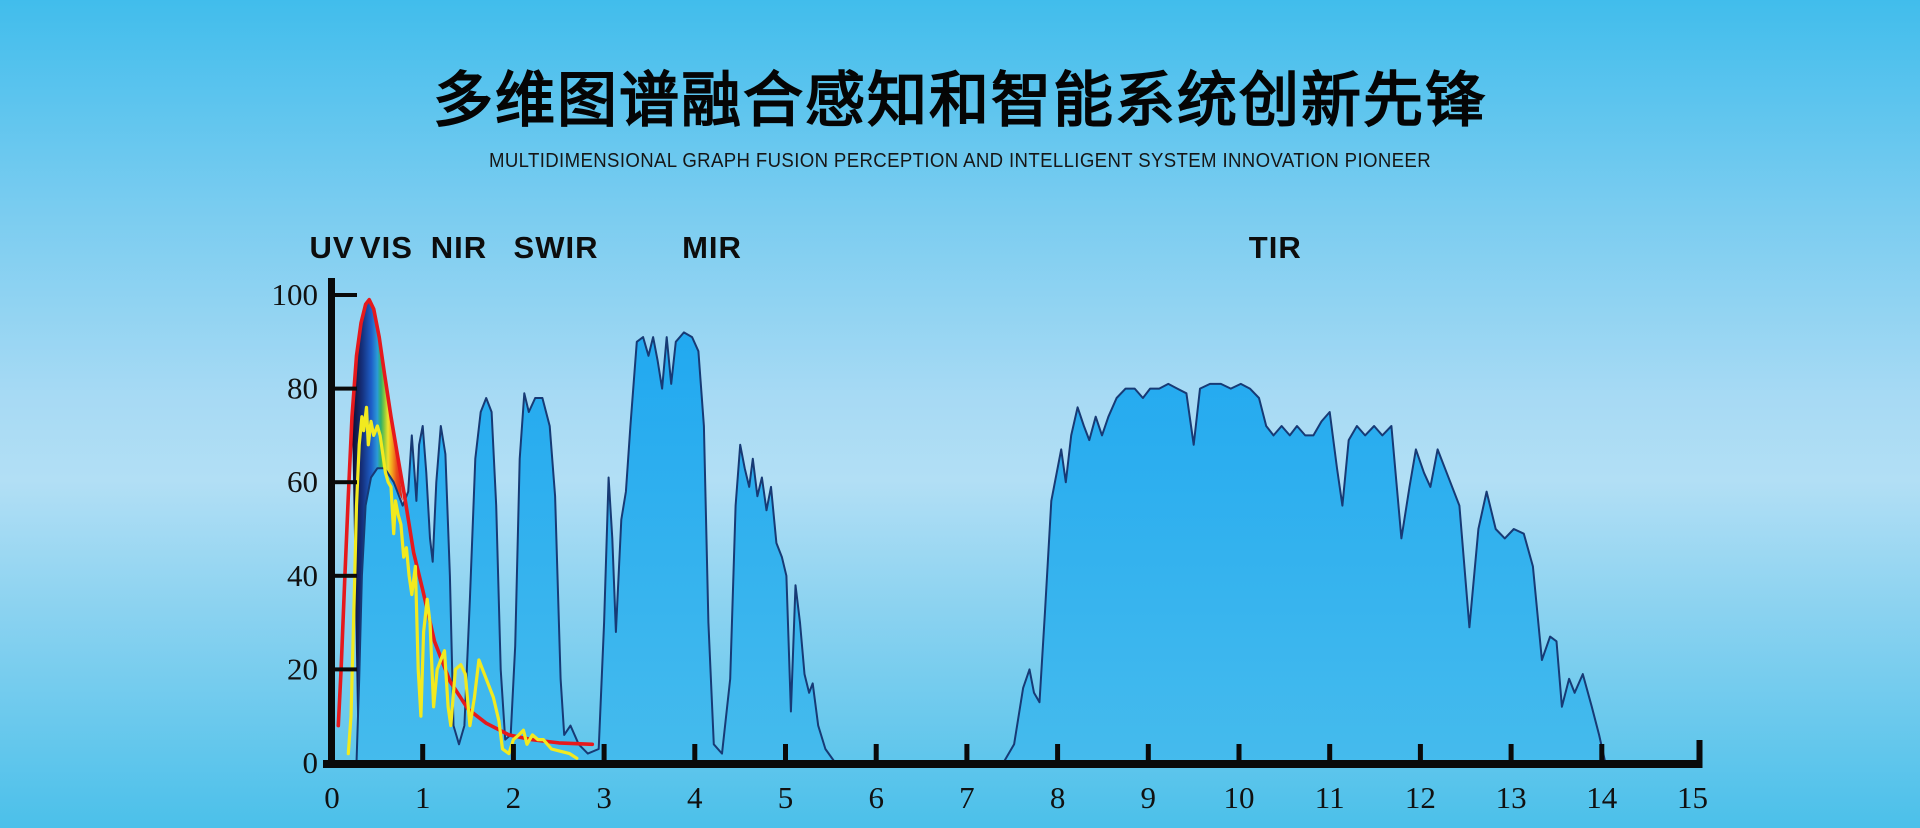  I want to click on x-tick-label: 12, so click(1420, 797).